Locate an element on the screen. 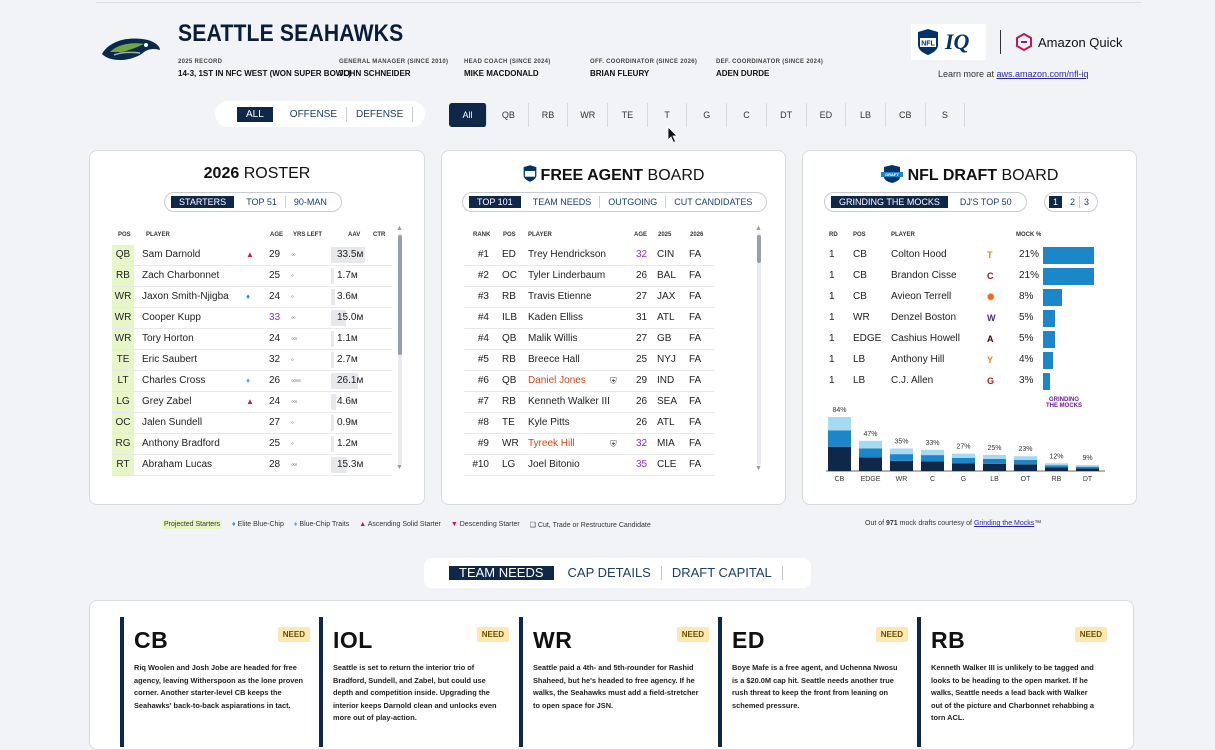 This screenshot has height=750, width=1215. page-1: 1 is located at coordinates (1056, 202).